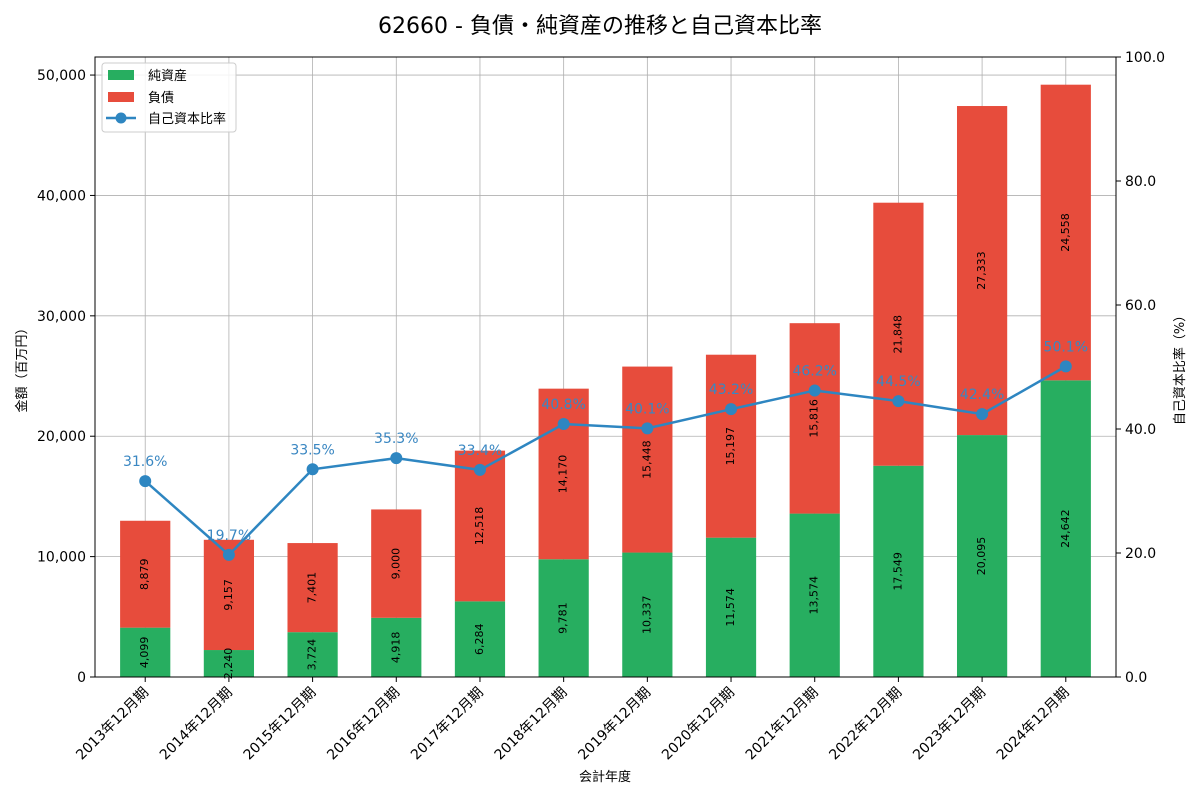 The height and width of the screenshot is (800, 1200). I want to click on bar-label-net-assets: 20,095, so click(981, 556).